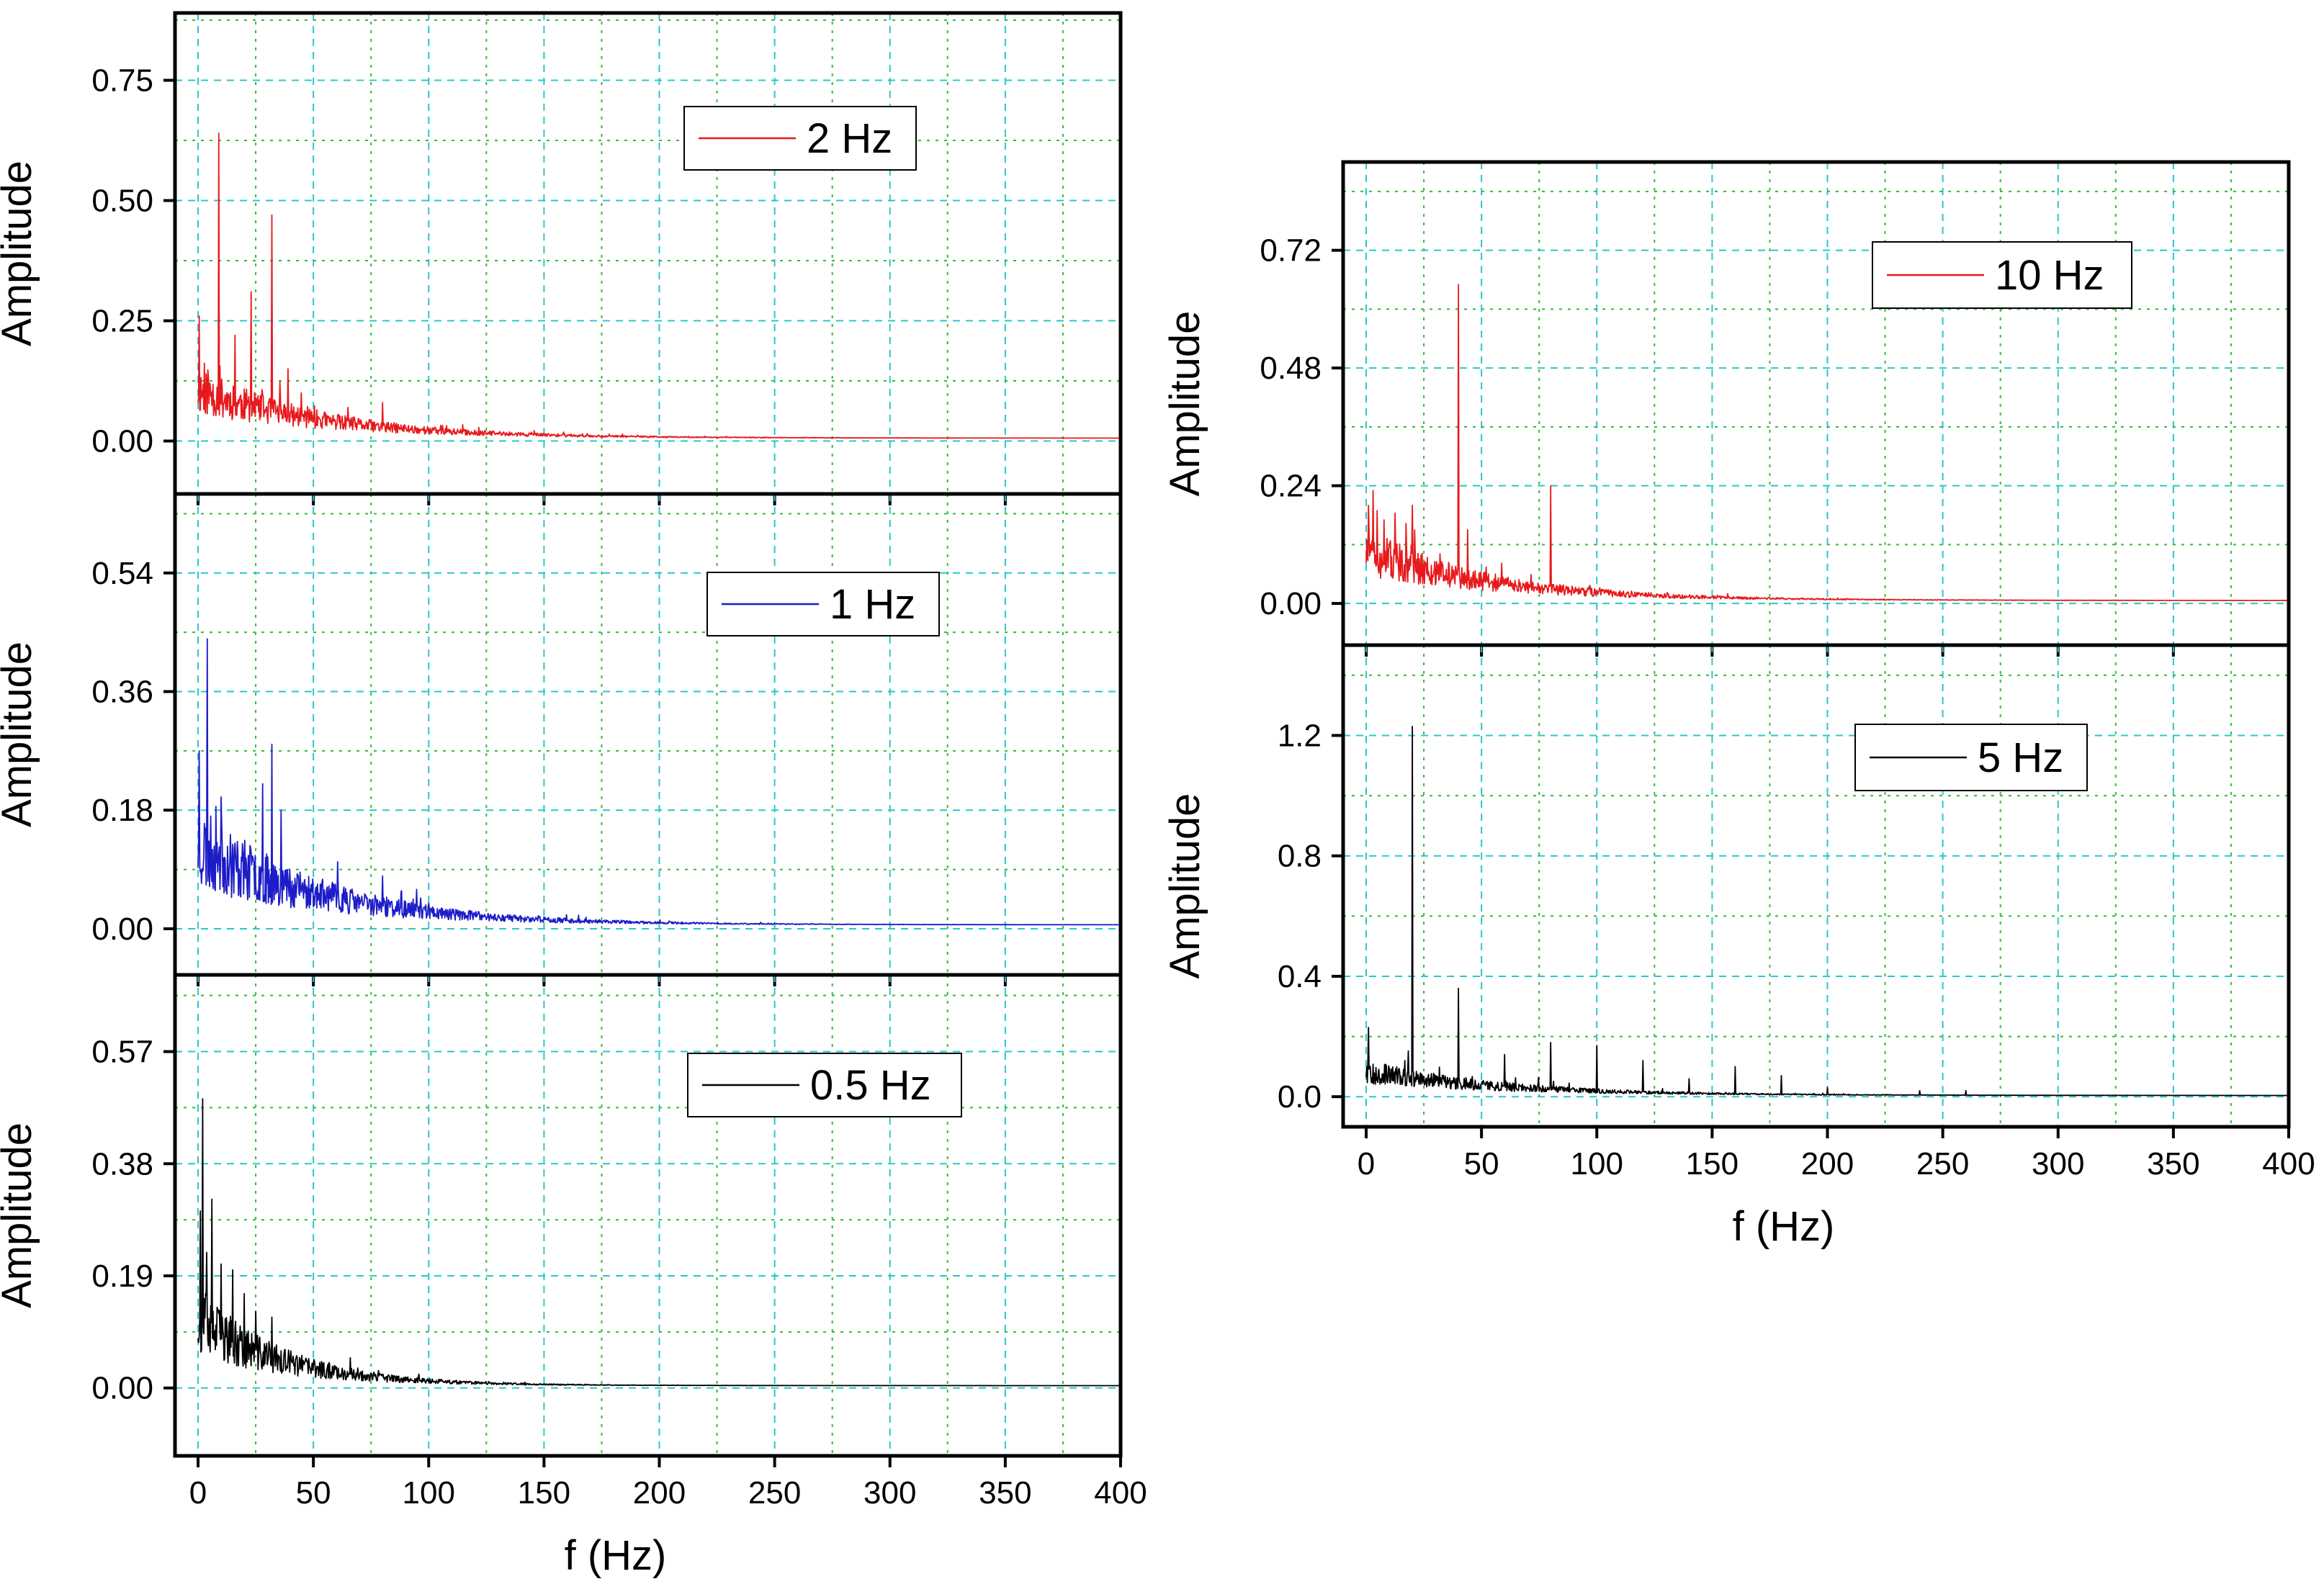  What do you see at coordinates (122, 321) in the screenshot?
I see `y-tick-label: 0.25` at bounding box center [122, 321].